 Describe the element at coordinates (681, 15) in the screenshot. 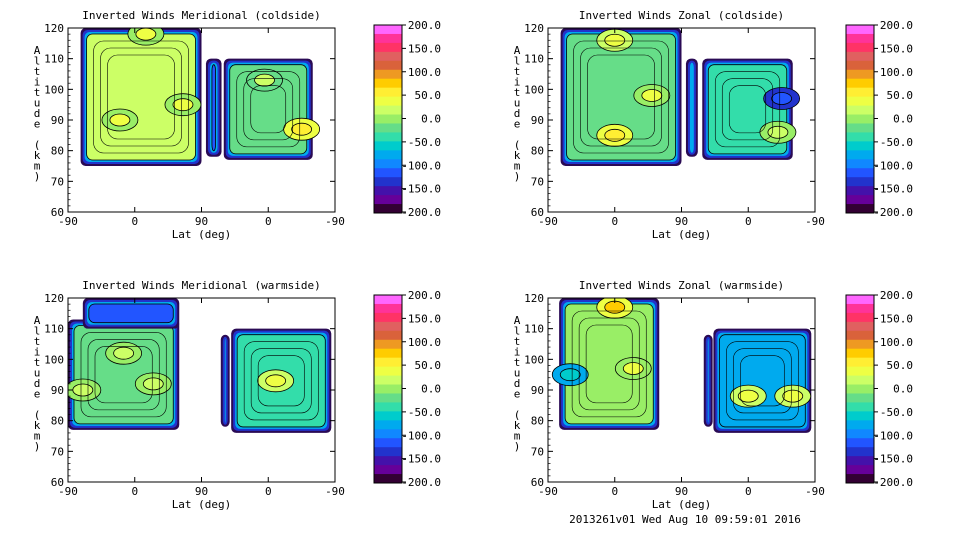

I see `chart-title: Inverted Winds Zonal (coldside)` at that location.